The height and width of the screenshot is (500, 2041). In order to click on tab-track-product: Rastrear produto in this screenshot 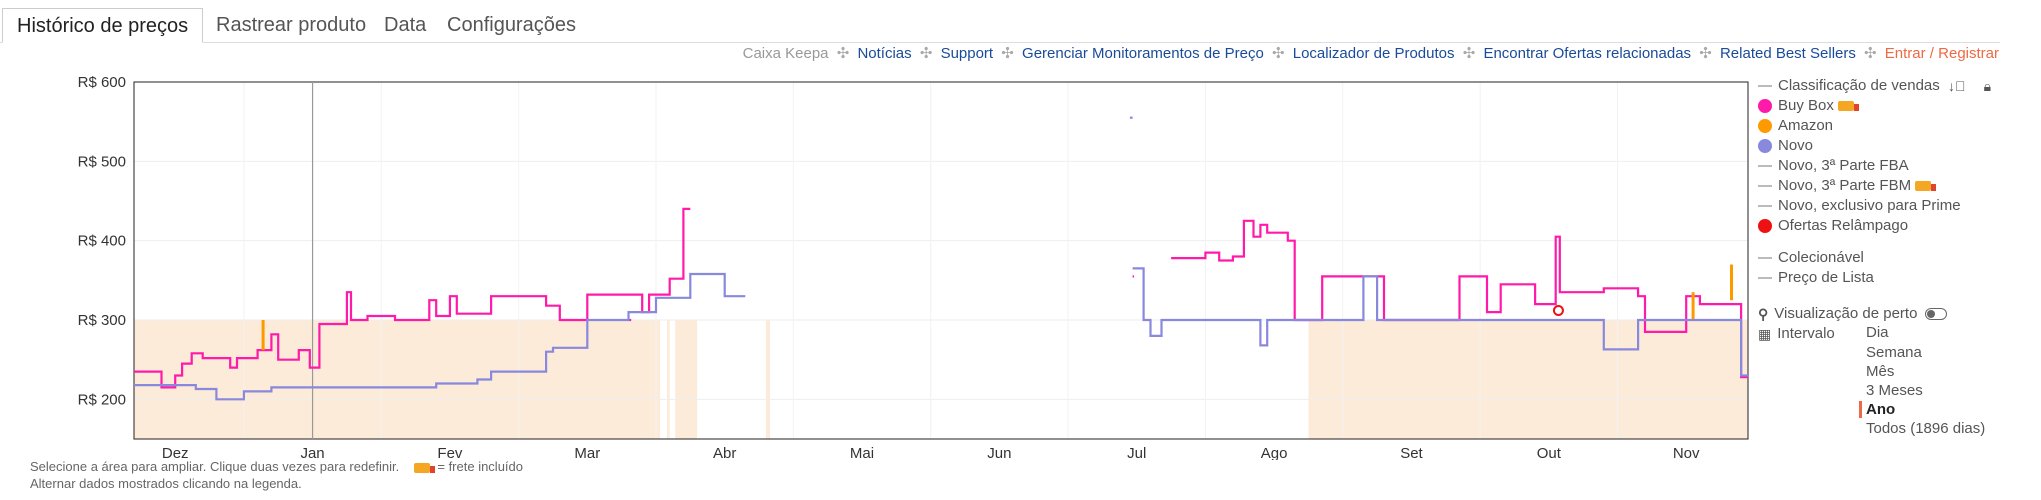, I will do `click(291, 25)`.